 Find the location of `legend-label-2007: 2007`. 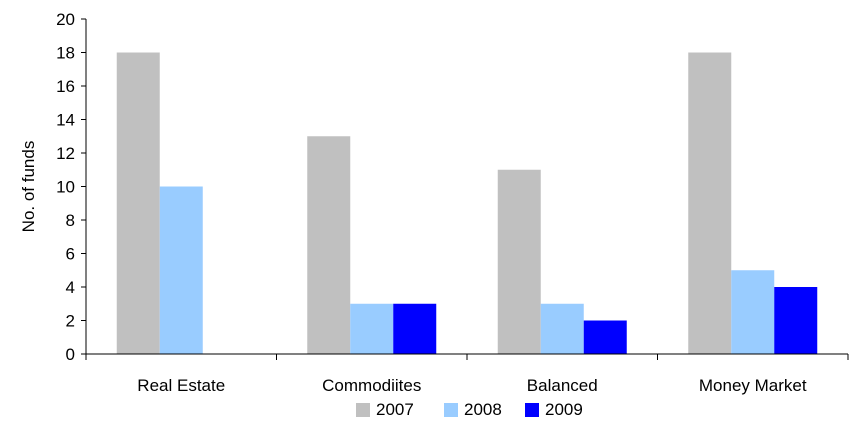

legend-label-2007: 2007 is located at coordinates (395, 409).